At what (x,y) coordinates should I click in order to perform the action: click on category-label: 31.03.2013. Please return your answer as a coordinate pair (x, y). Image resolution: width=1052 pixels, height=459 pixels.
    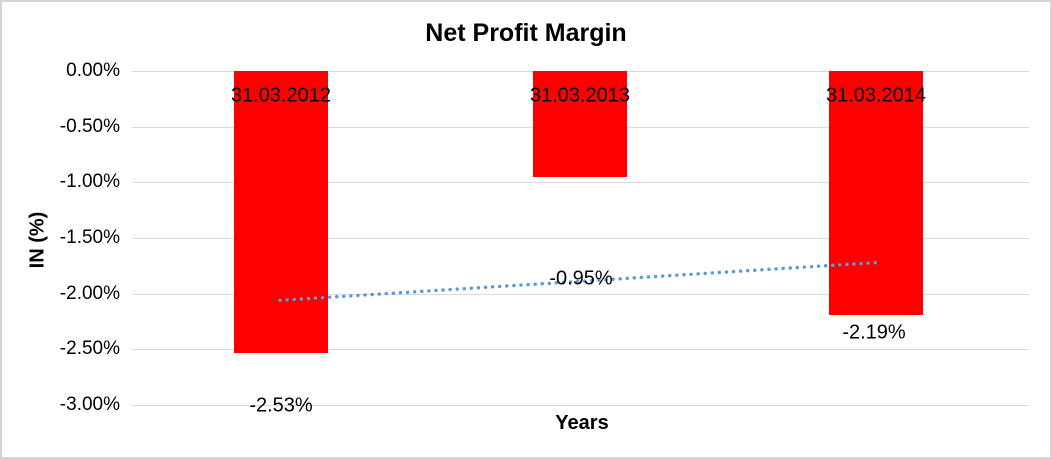
    Looking at the image, I should click on (580, 95).